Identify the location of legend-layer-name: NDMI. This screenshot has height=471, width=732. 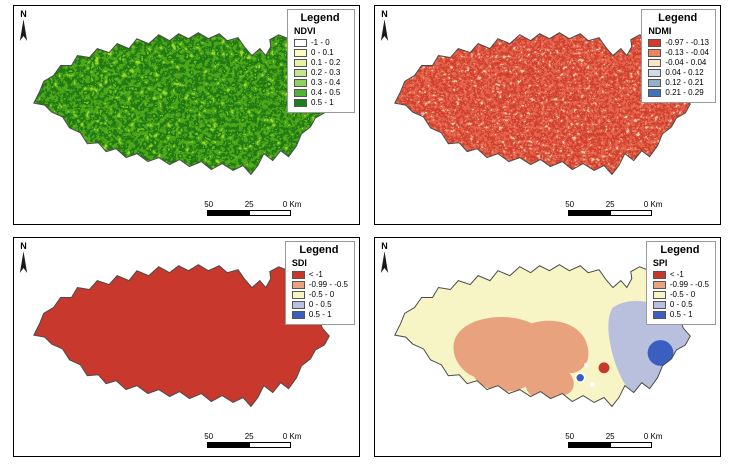
(660, 31).